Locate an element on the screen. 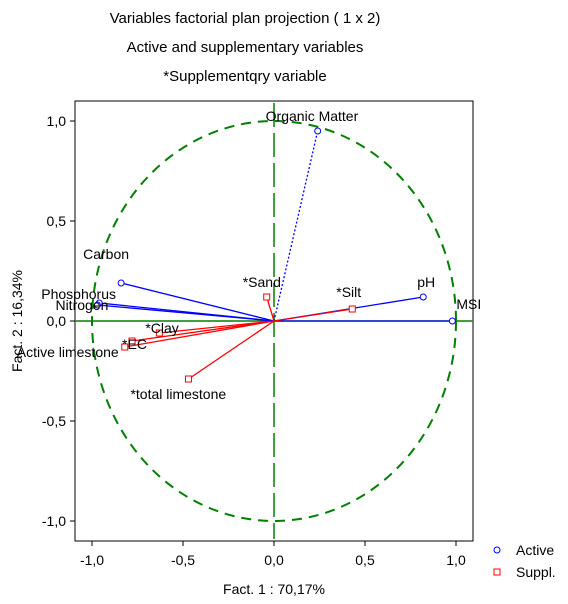 The image size is (568, 604). x-tick-label: -1,0 is located at coordinates (92, 560).